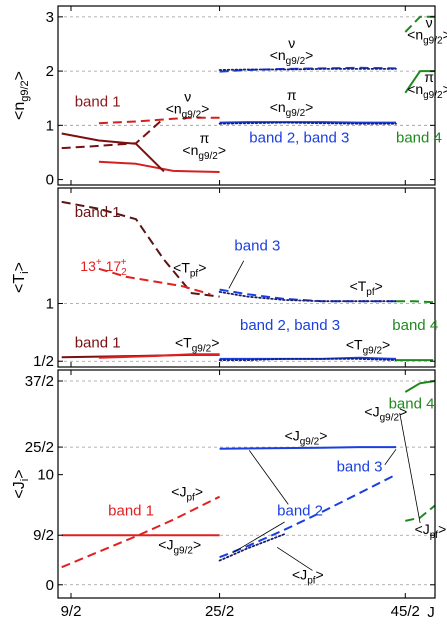 Image resolution: width=447 pixels, height=627 pixels. I want to click on y-tick-label: 25/2, so click(39, 447).